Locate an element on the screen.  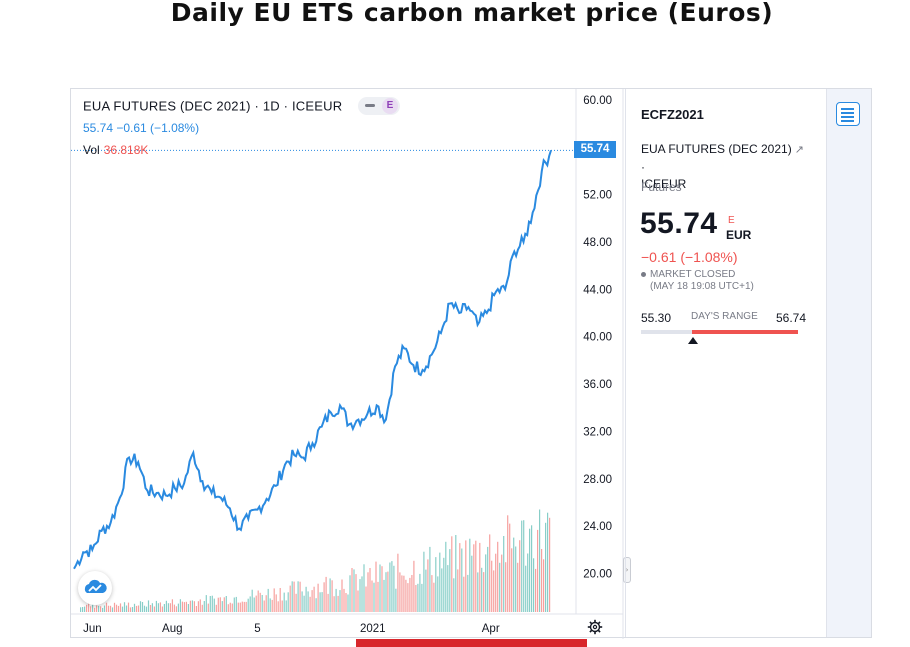
exchange-pill: E is located at coordinates (378, 106).